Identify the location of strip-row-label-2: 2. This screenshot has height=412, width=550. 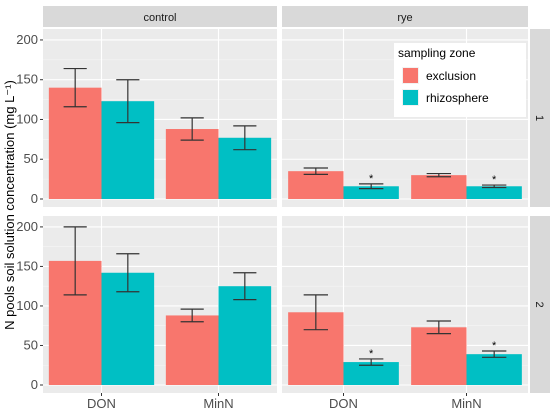
(539, 304).